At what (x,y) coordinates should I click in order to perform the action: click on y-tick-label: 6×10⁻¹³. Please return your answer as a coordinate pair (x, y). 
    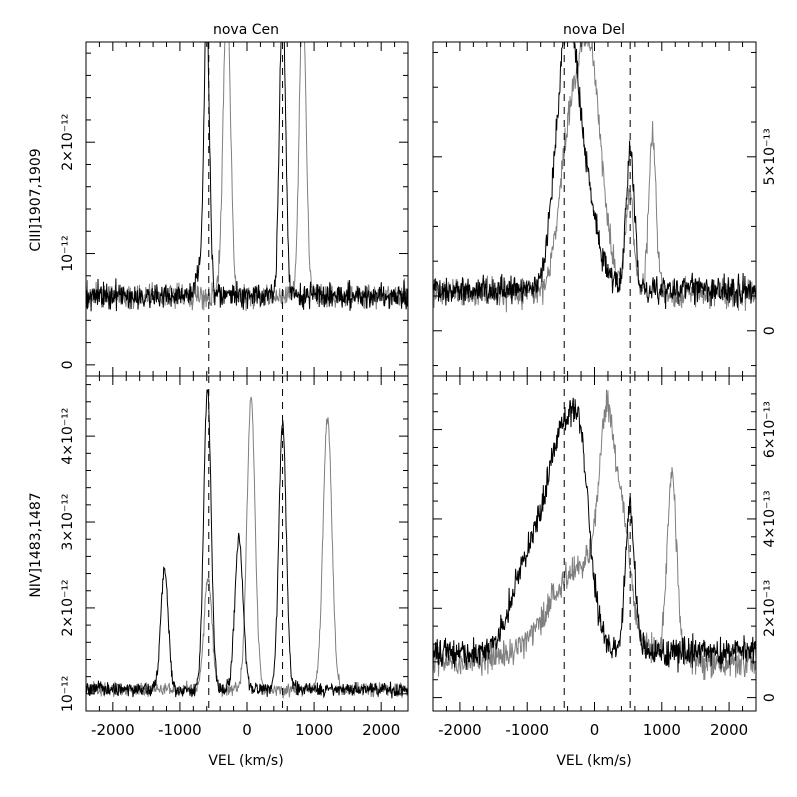
    Looking at the image, I should click on (770, 429).